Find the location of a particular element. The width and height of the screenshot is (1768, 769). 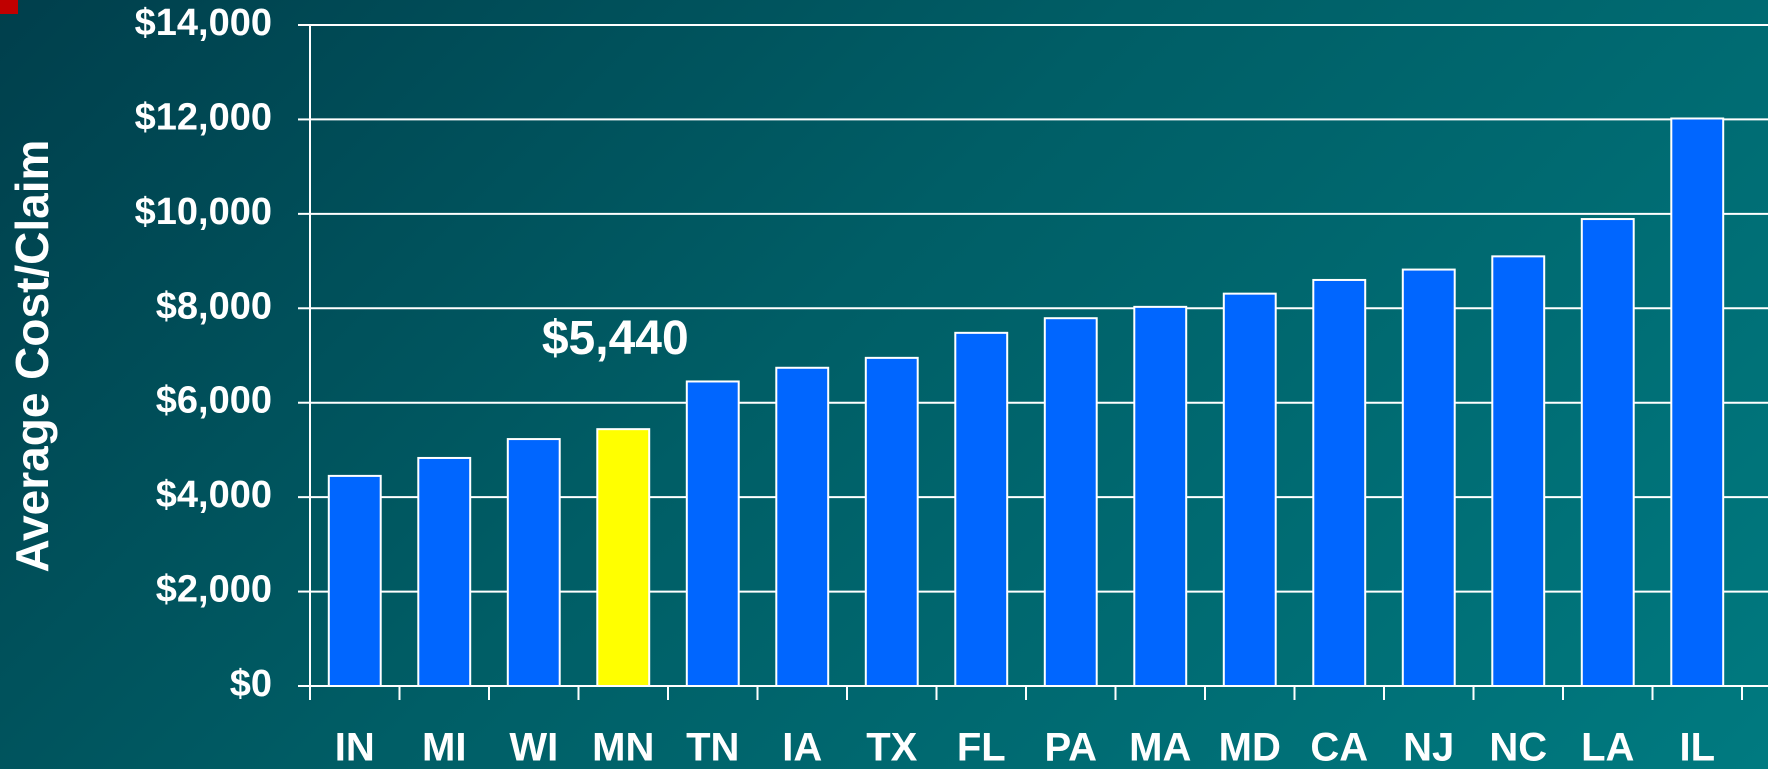

y-tick-label: $4,000 is located at coordinates (214, 495).